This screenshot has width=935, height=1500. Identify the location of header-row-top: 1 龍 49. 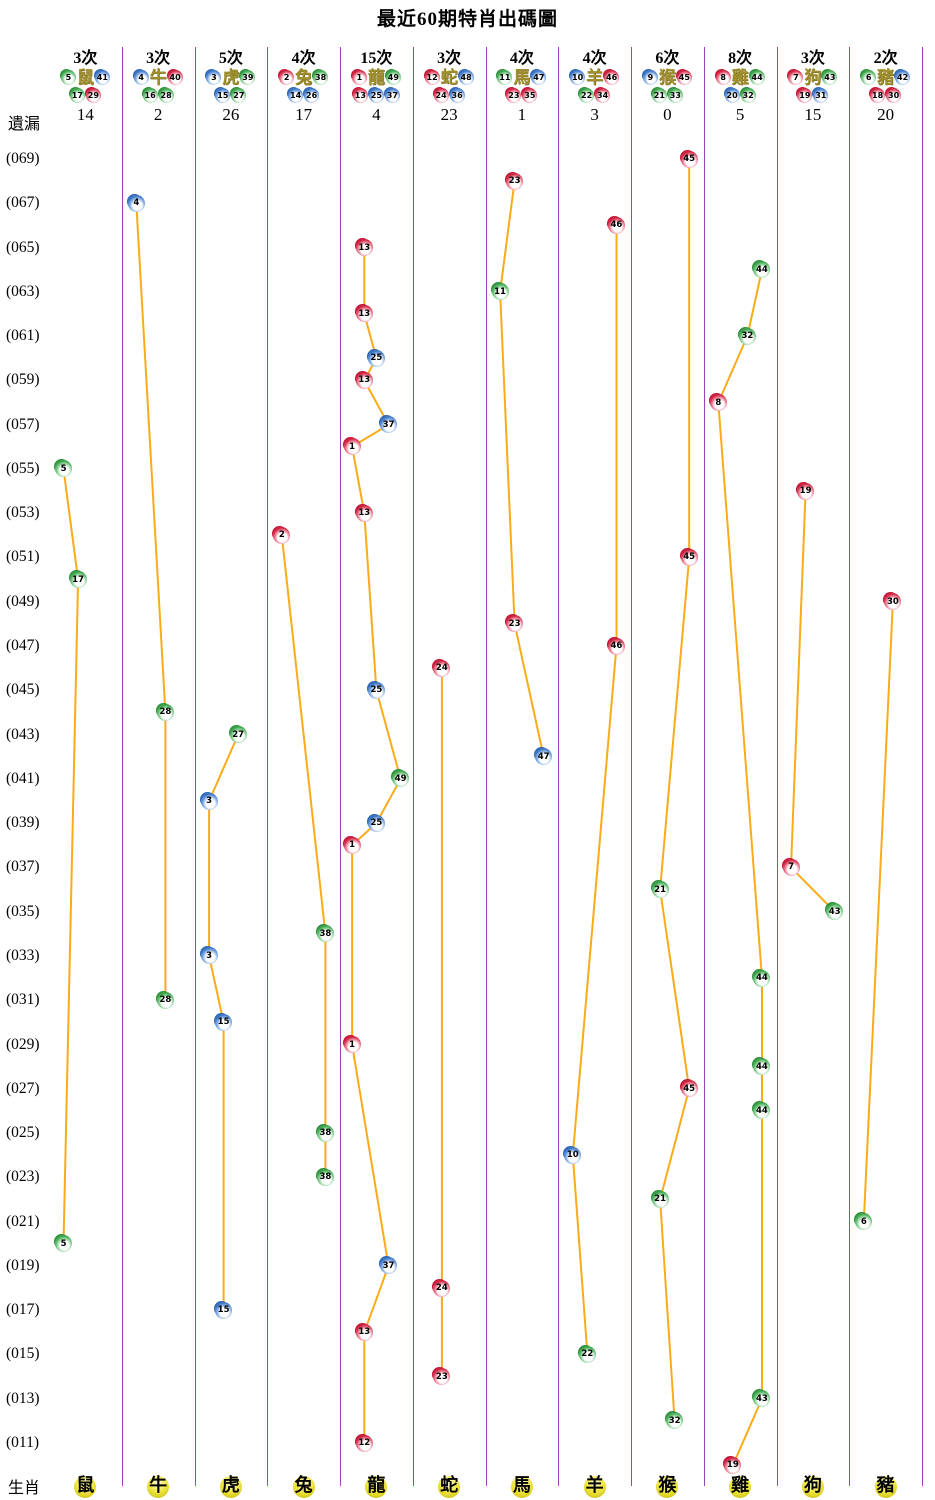
(376, 77).